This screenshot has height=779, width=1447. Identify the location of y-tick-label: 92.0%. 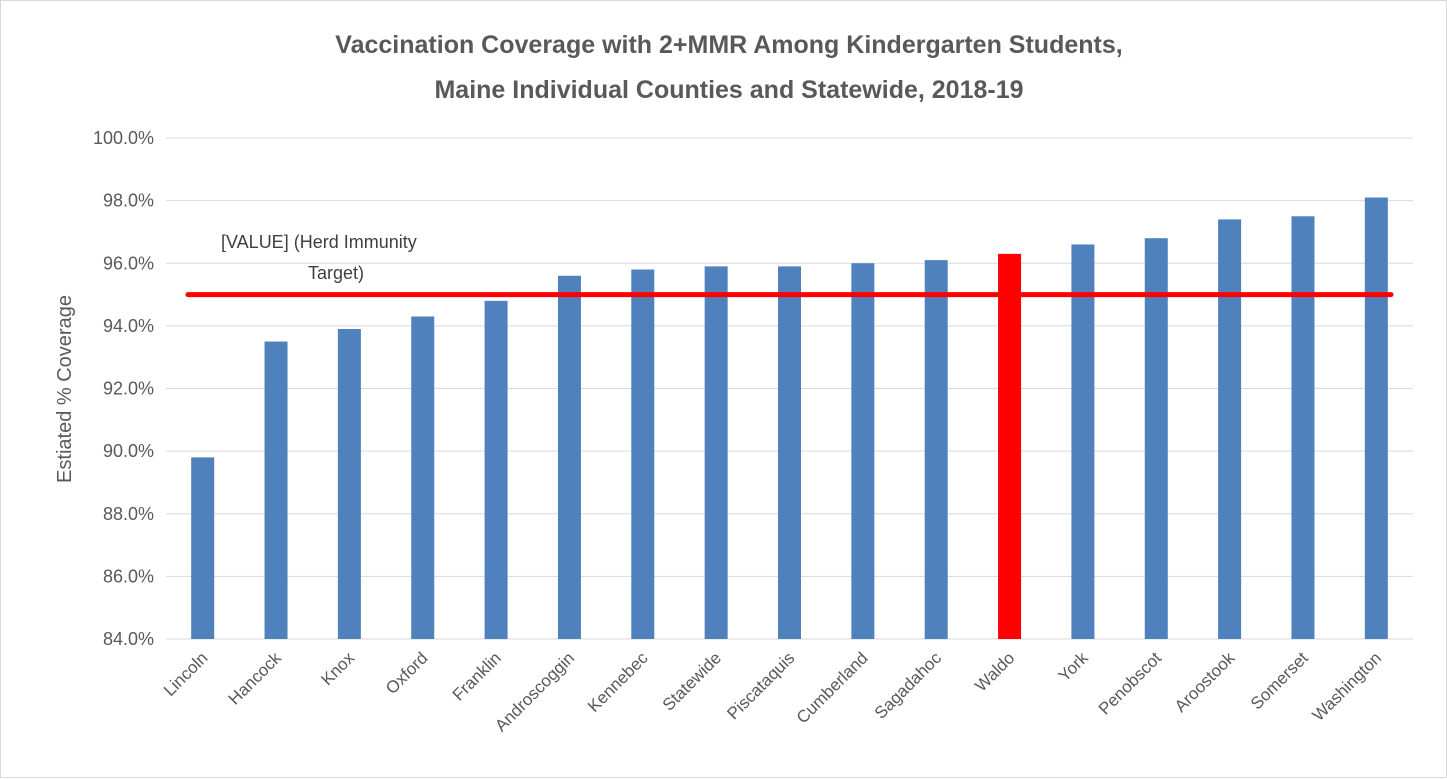
(128, 389).